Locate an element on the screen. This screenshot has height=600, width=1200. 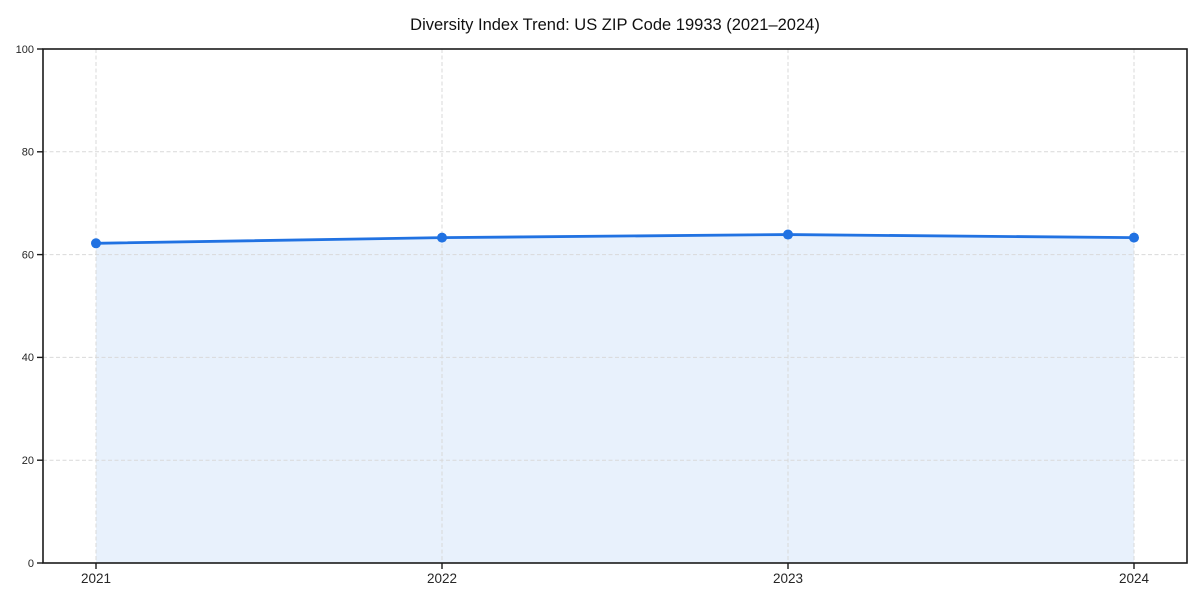
data-point-2023 is located at coordinates (788, 234).